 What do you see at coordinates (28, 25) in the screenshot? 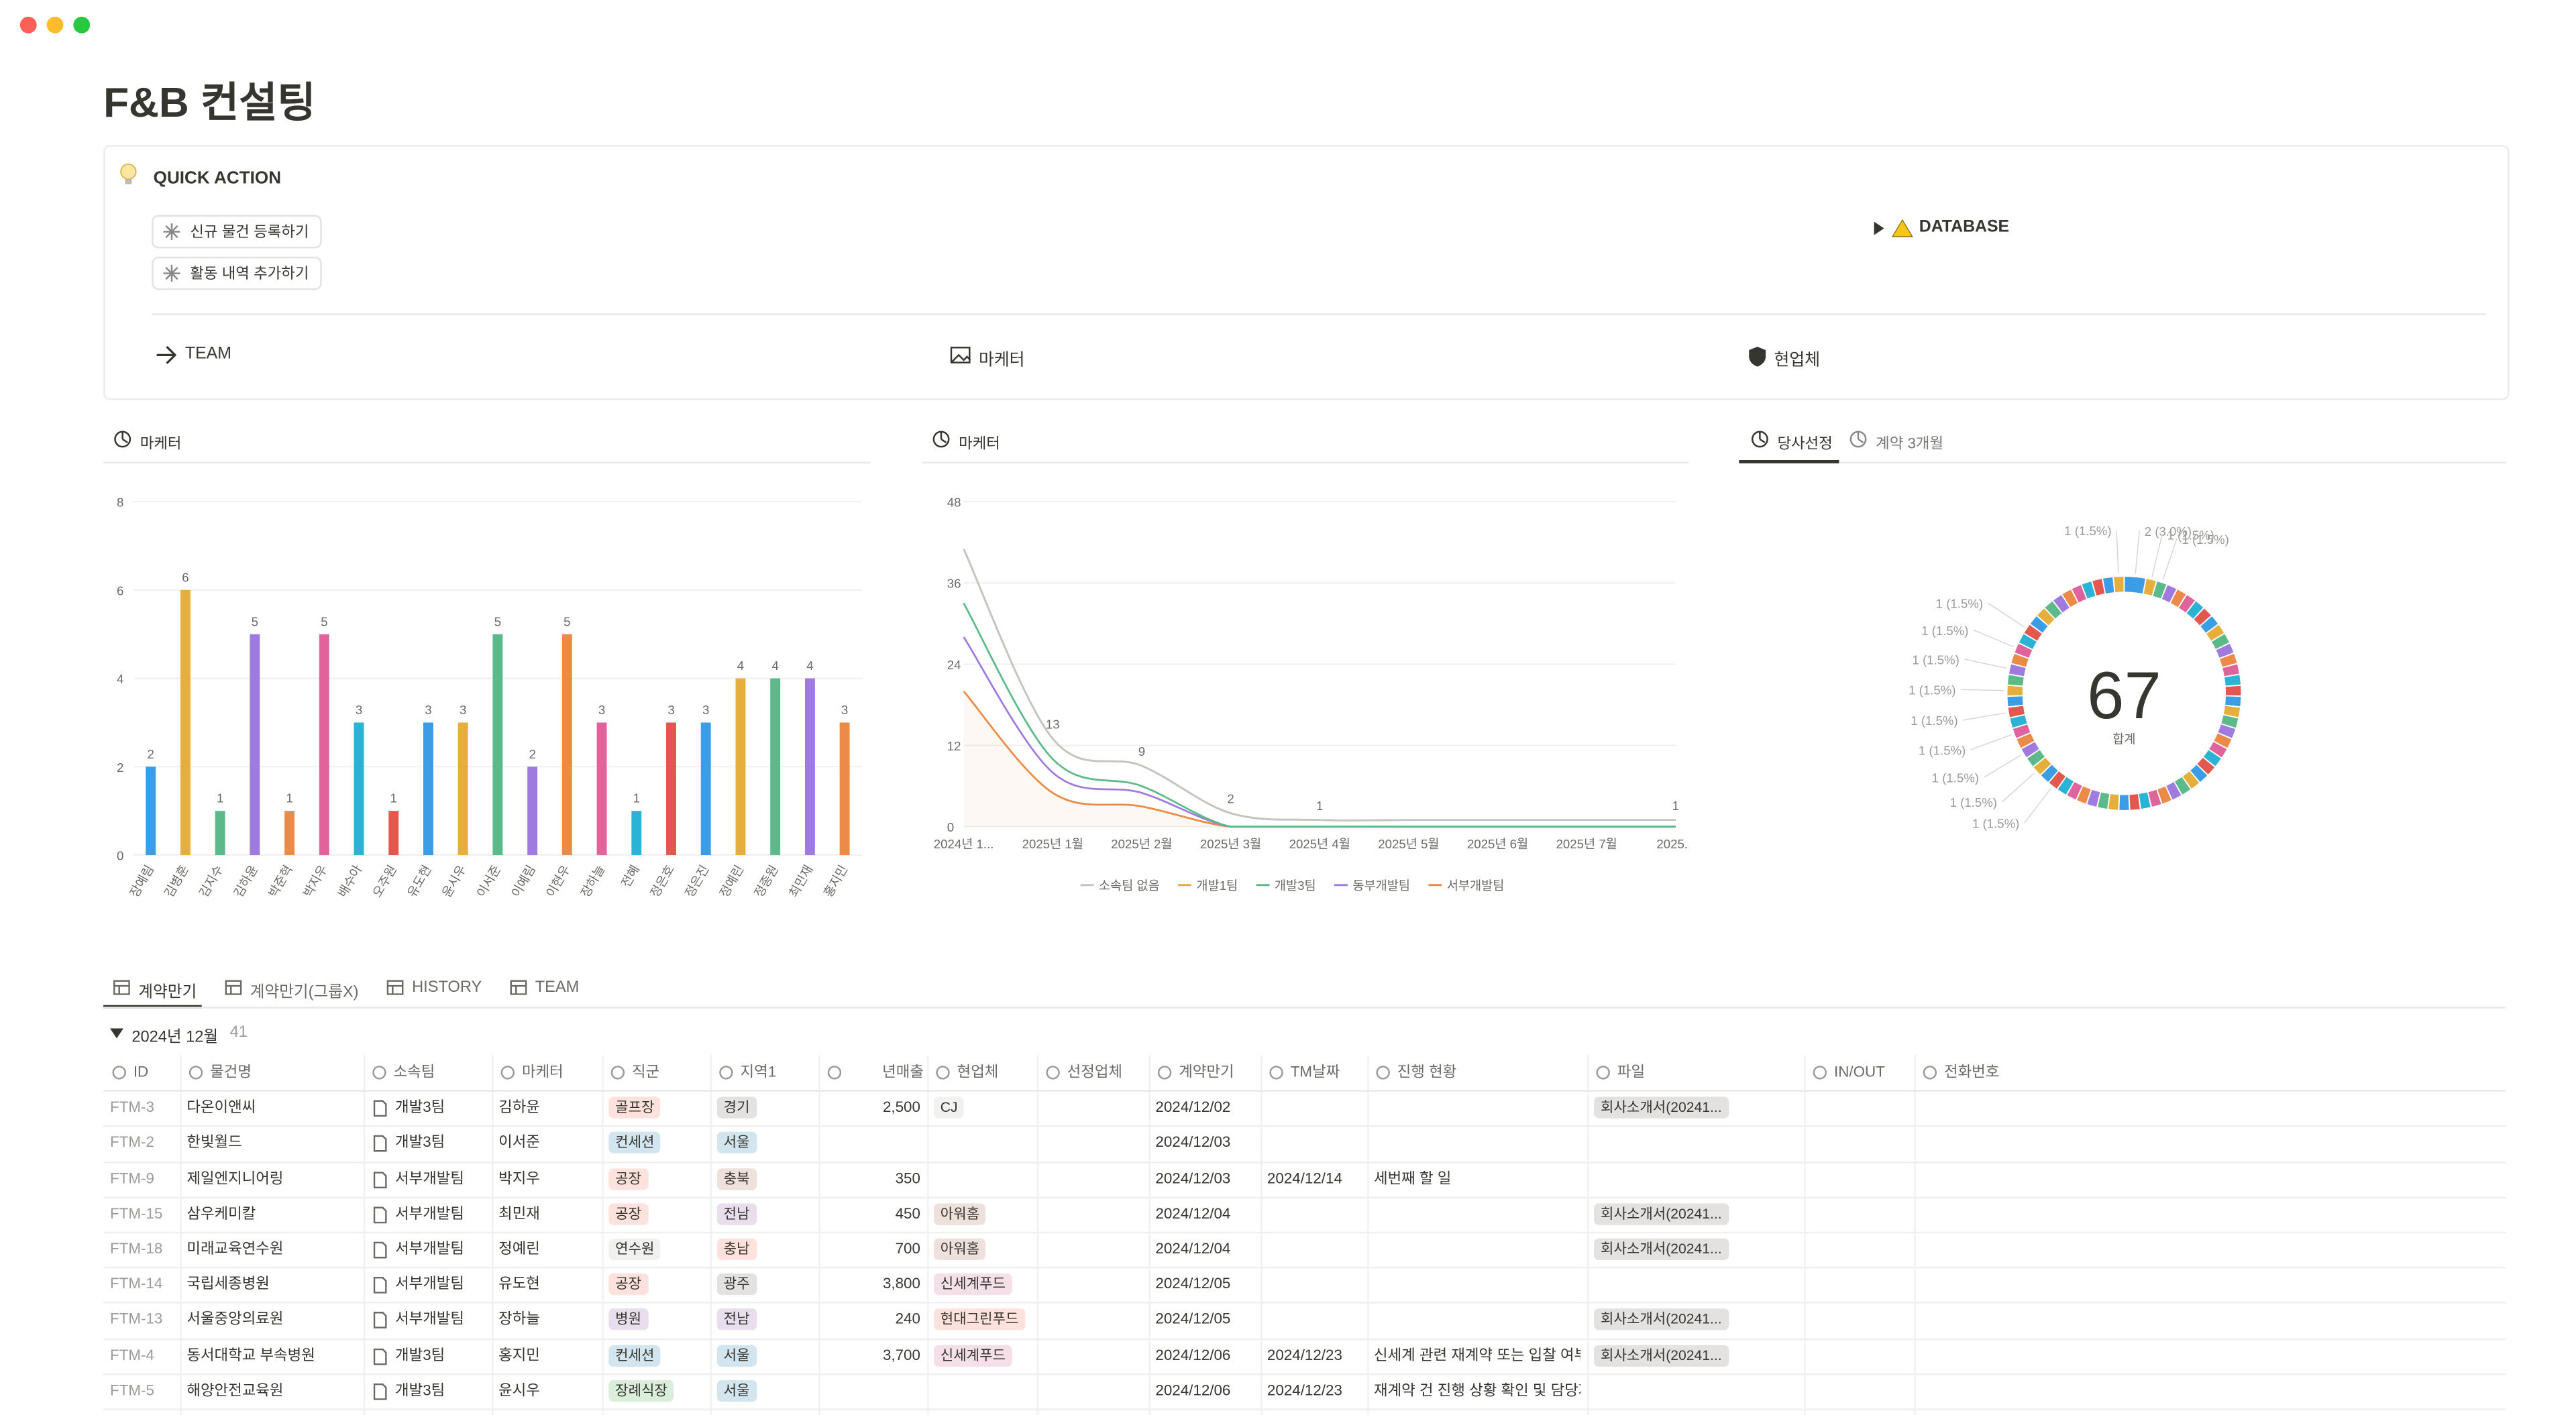
I see `close-dot` at bounding box center [28, 25].